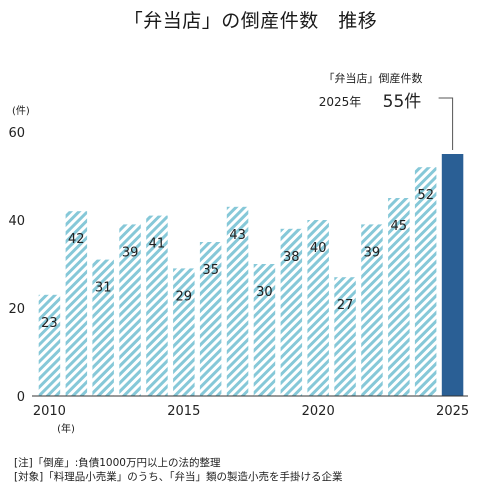 Image resolution: width=501 pixels, height=504 pixels. Describe the element at coordinates (318, 308) in the screenshot. I see `bar-2020` at that location.